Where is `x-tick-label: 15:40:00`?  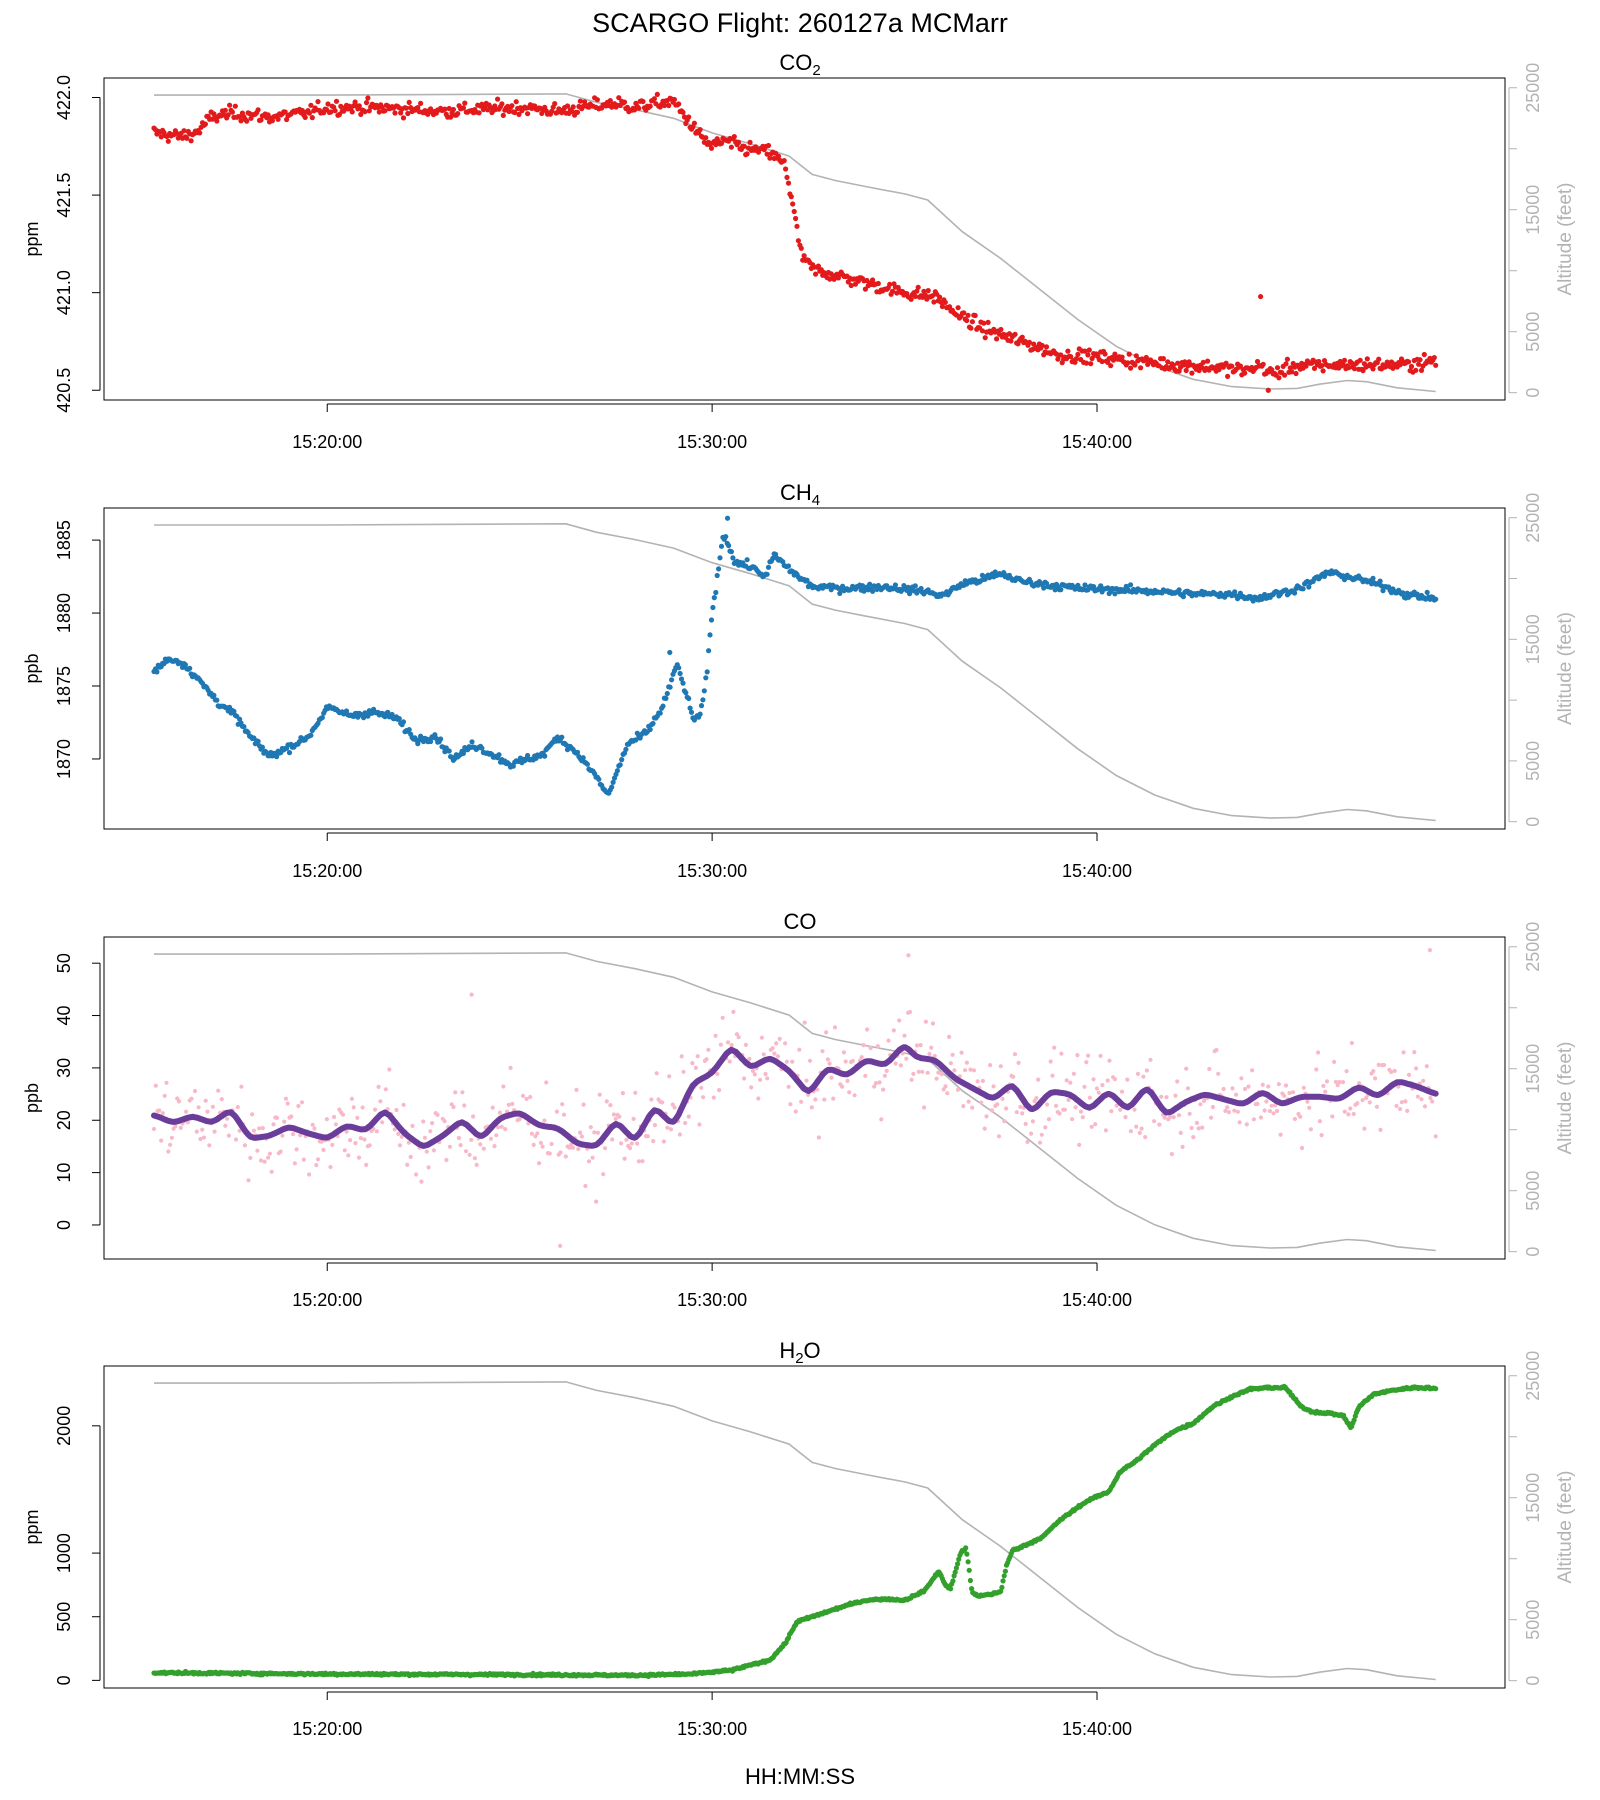
x-tick-label: 15:40:00 is located at coordinates (1097, 871).